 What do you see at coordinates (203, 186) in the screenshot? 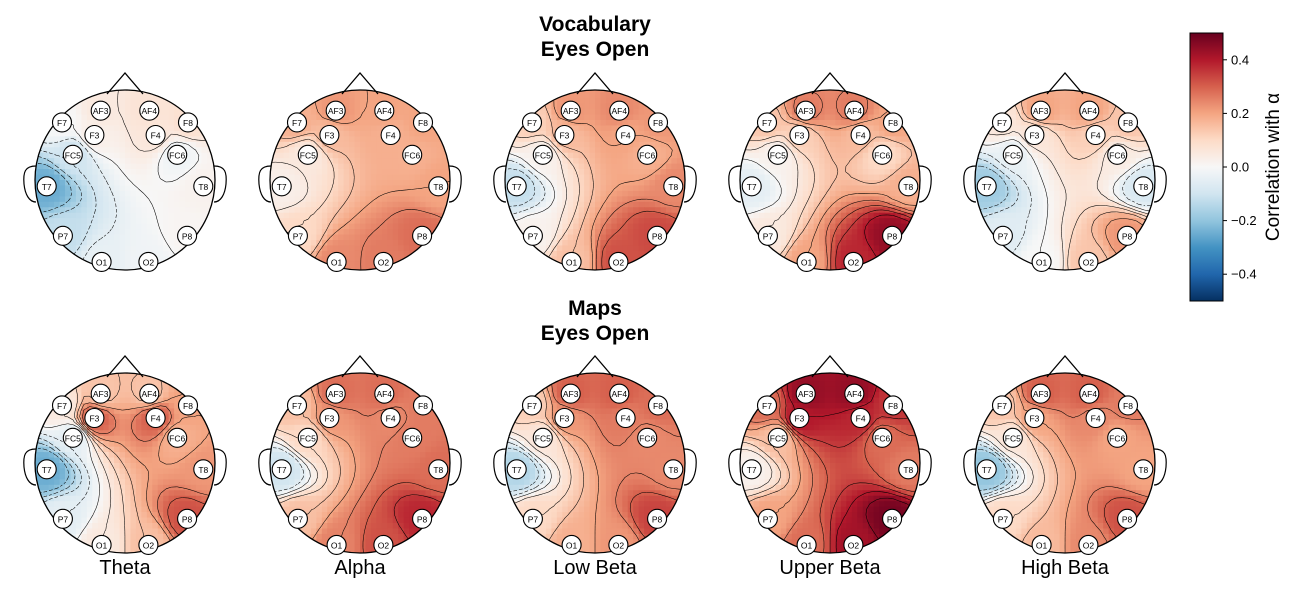
I see `electrode-t8: T8` at bounding box center [203, 186].